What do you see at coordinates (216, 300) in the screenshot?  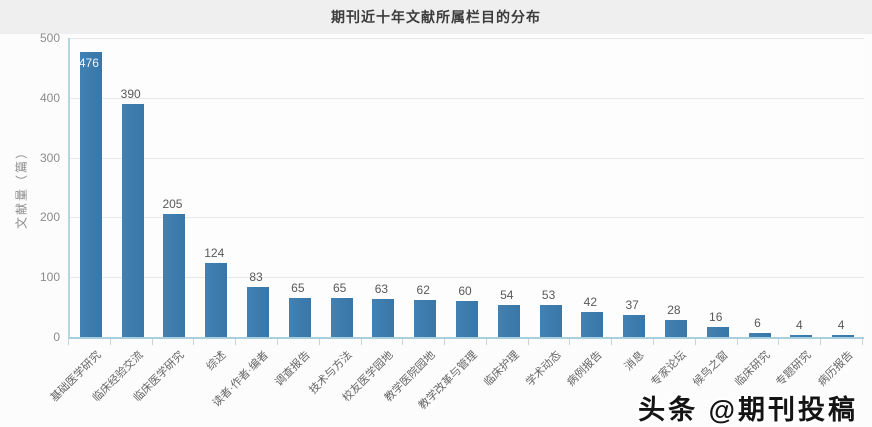 I see `bar-综述` at bounding box center [216, 300].